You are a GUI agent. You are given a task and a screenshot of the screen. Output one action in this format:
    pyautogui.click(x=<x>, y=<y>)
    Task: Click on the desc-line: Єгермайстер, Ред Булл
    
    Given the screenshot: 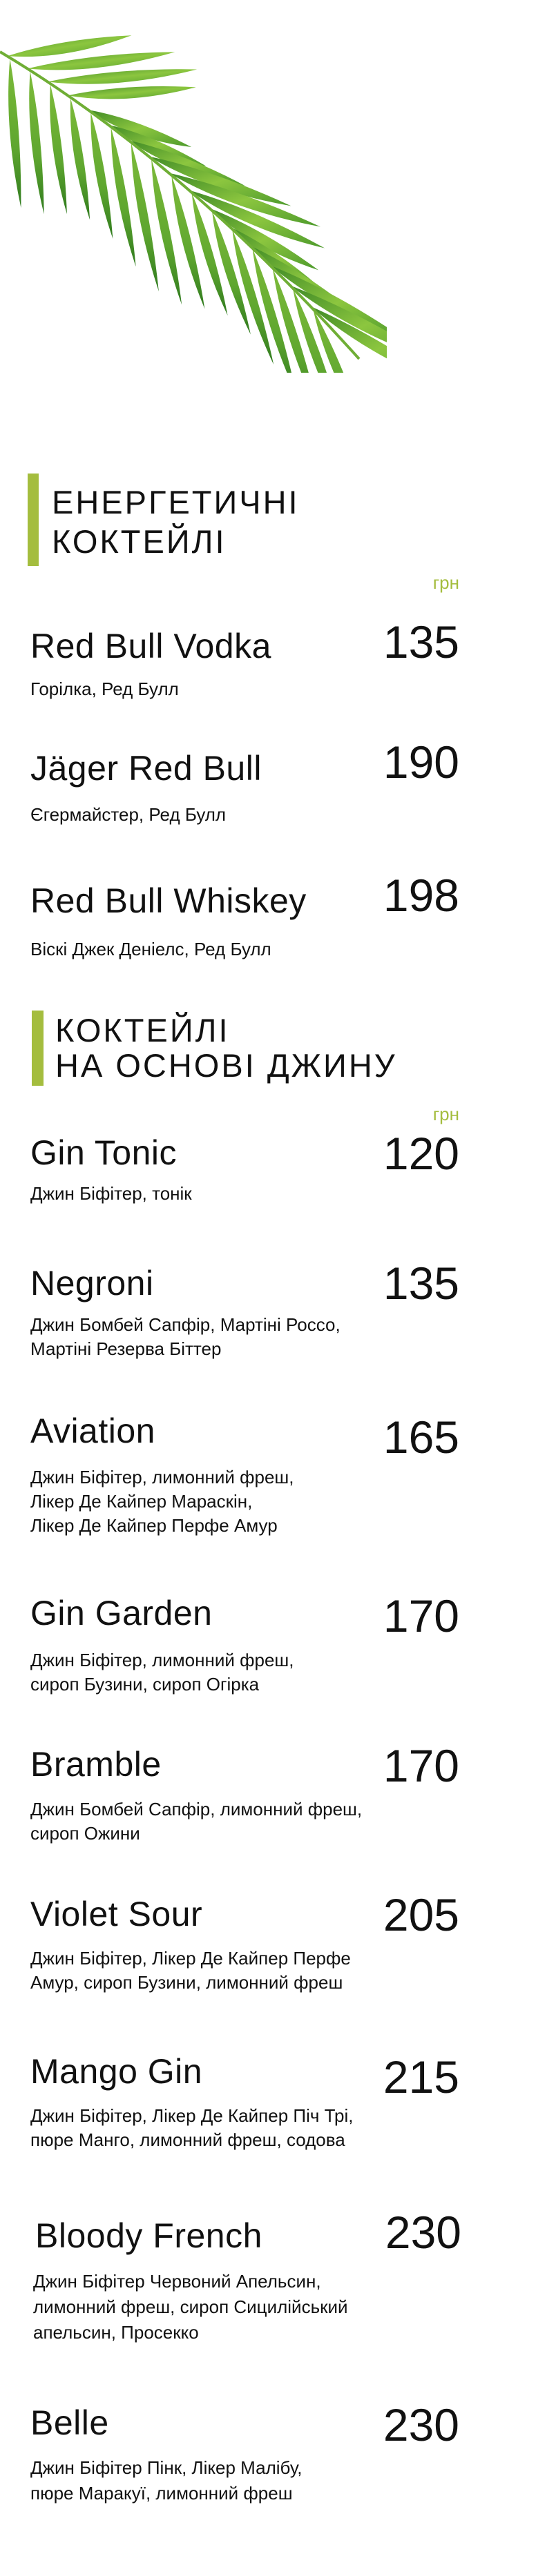 What is the action you would take?
    pyautogui.click(x=128, y=815)
    